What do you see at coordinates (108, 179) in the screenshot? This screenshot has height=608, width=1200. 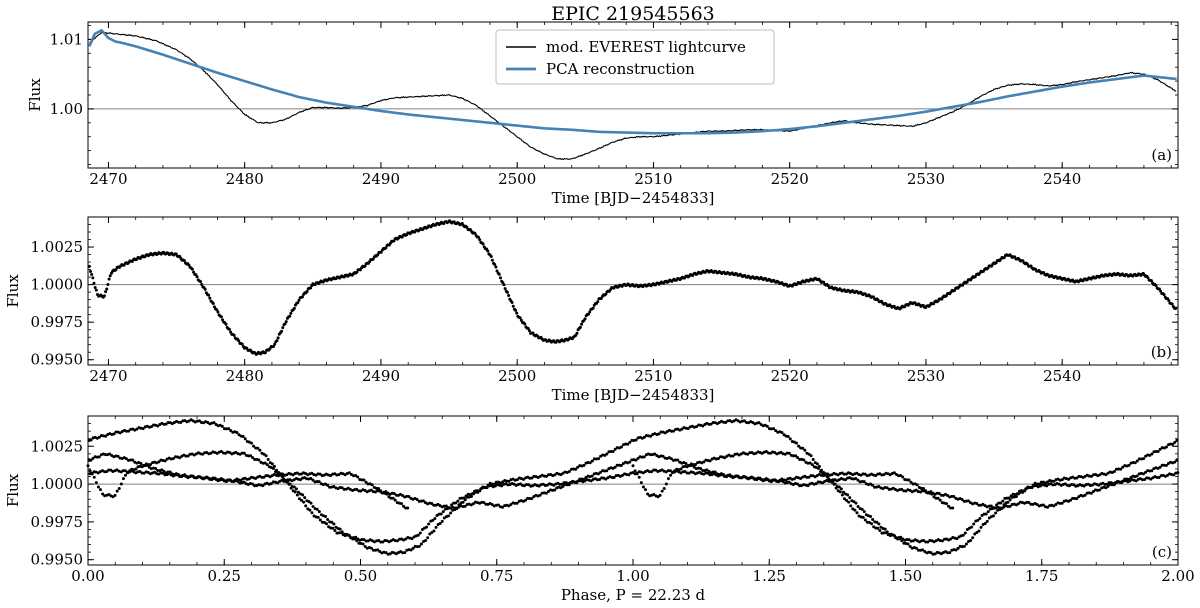 I see `x-tick-label: 2470` at bounding box center [108, 179].